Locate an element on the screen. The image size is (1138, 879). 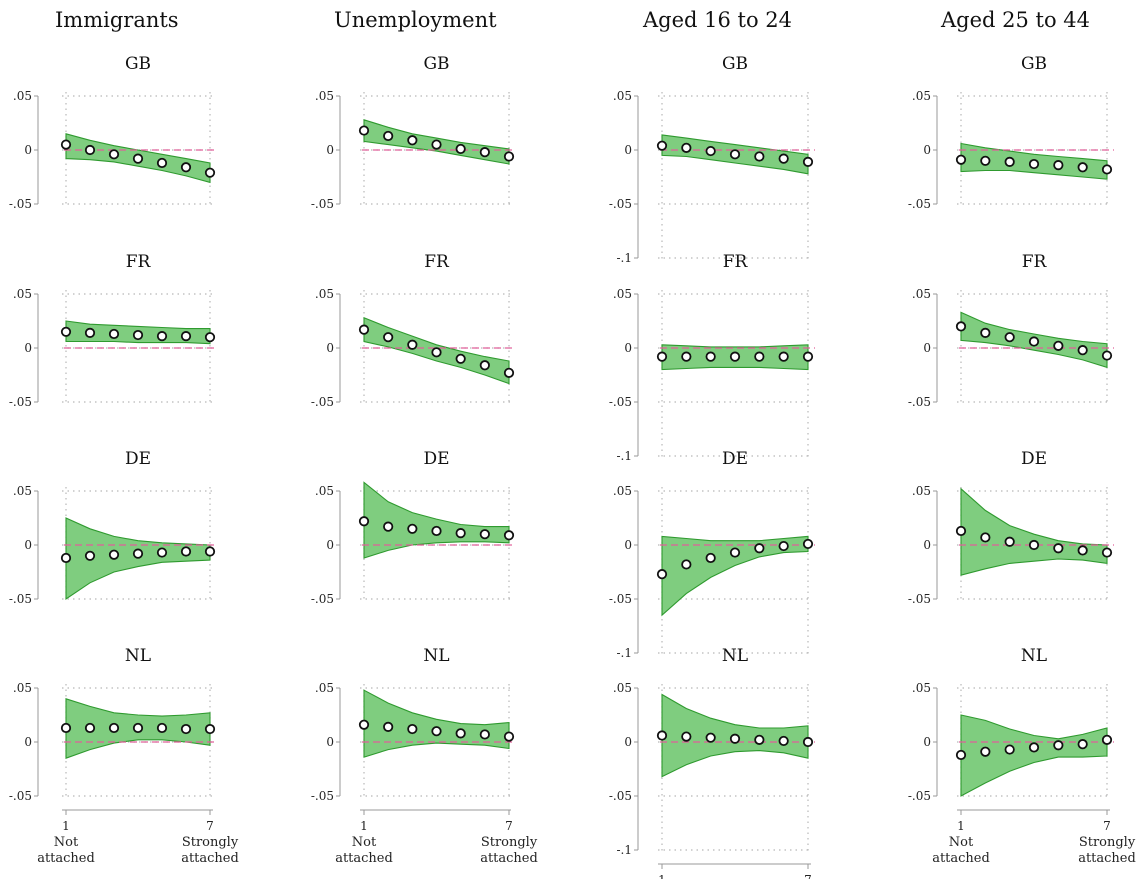
panel-fr-2: FR .05 0 -.05 -.1 is located at coordinates (712, 357).